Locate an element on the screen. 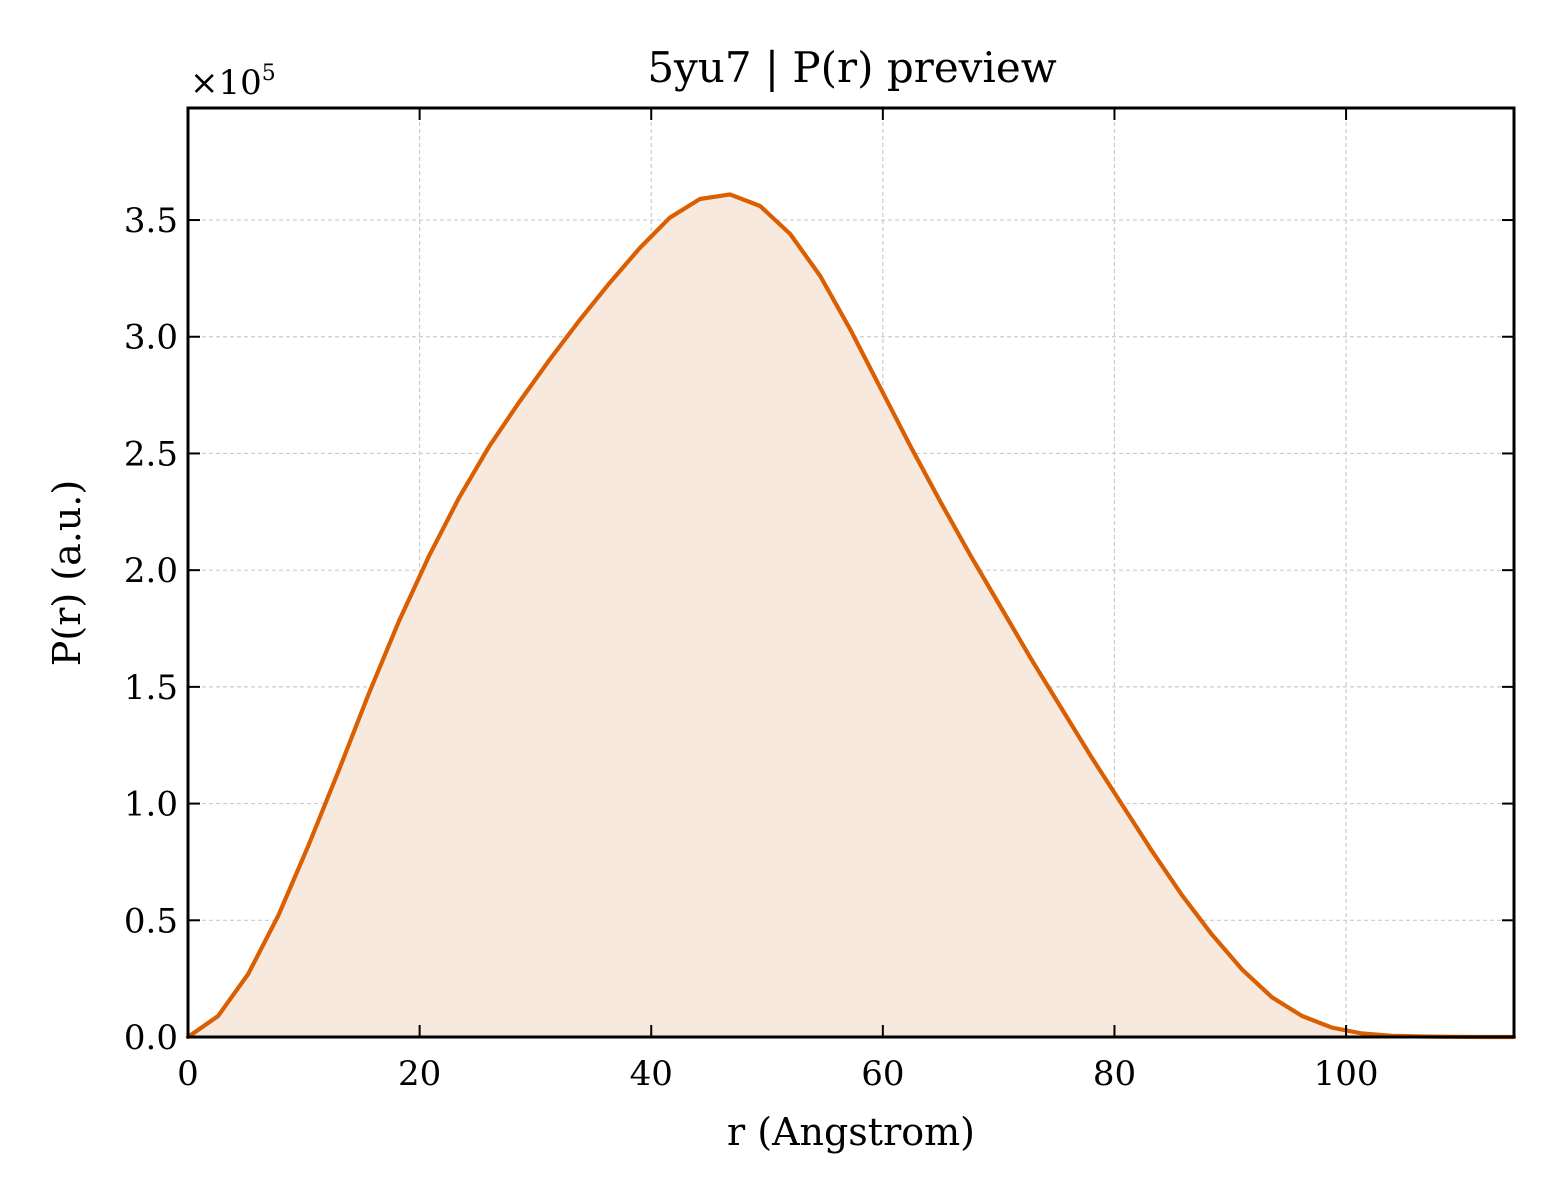 The image size is (1560, 1200). y-offset-exponent: 5 is located at coordinates (269, 73).